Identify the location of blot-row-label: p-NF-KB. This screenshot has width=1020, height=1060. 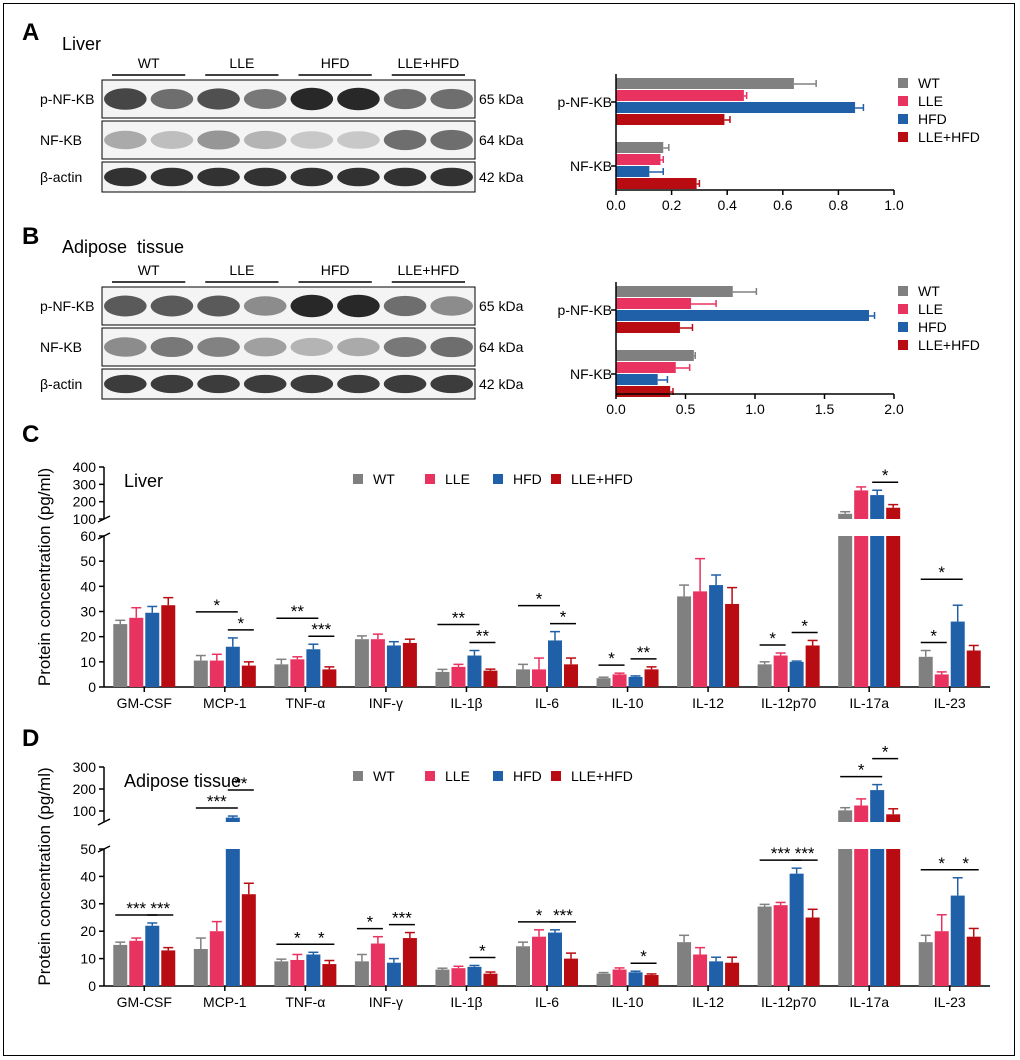
(67, 306).